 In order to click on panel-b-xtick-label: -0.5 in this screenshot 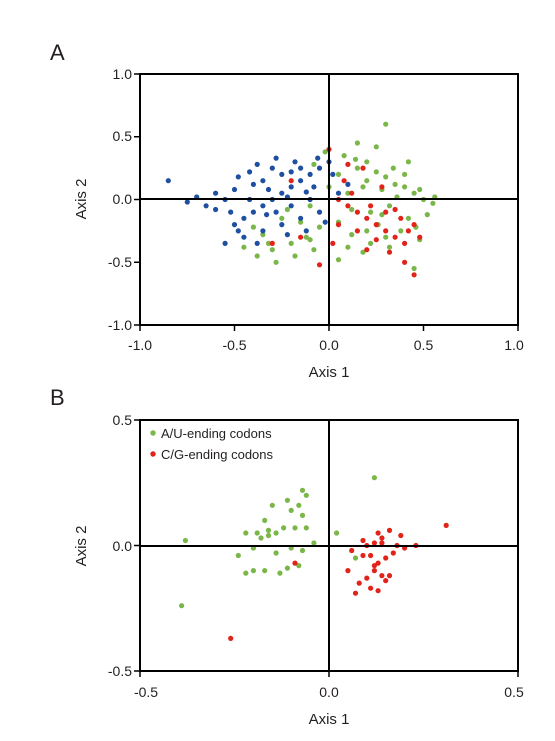, I will do `click(146, 692)`.